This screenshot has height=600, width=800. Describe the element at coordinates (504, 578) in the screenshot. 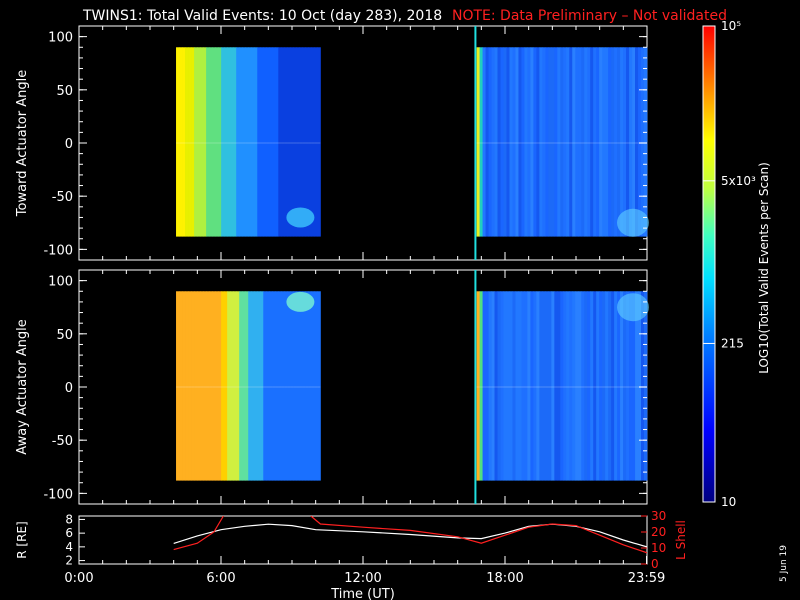

I see `x-tick-label: 18:00` at that location.